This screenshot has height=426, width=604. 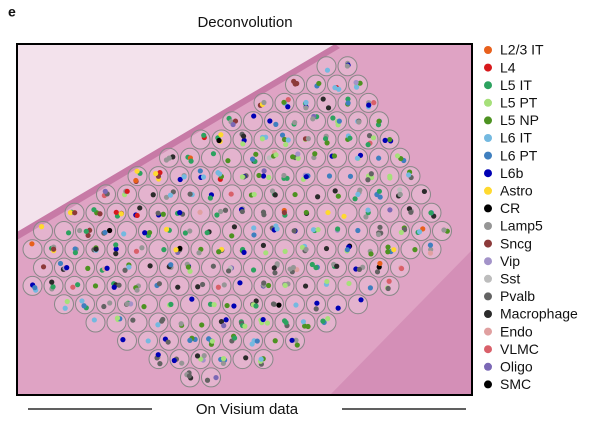 I want to click on legend-label: L6 PT, so click(x=519, y=155).